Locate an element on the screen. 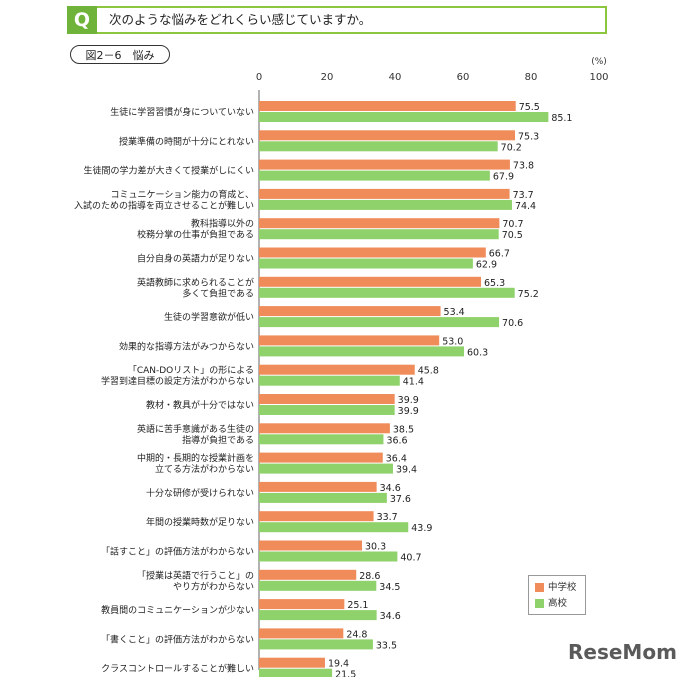 This screenshot has width=681, height=677. legend-item-series-1: 中学校 is located at coordinates (556, 588).